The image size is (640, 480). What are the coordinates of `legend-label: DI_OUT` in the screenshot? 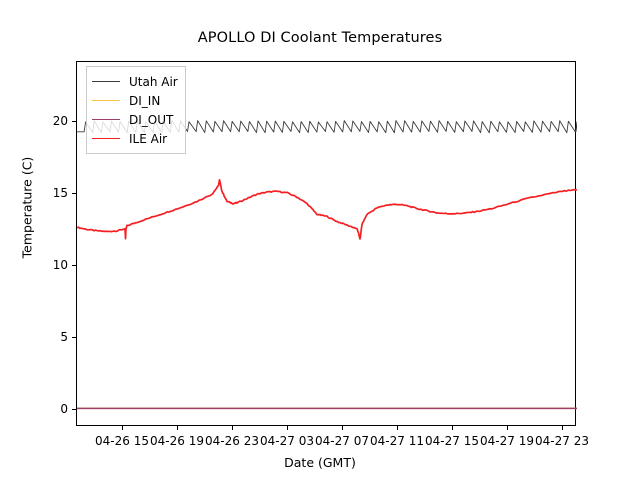 It's located at (151, 119).